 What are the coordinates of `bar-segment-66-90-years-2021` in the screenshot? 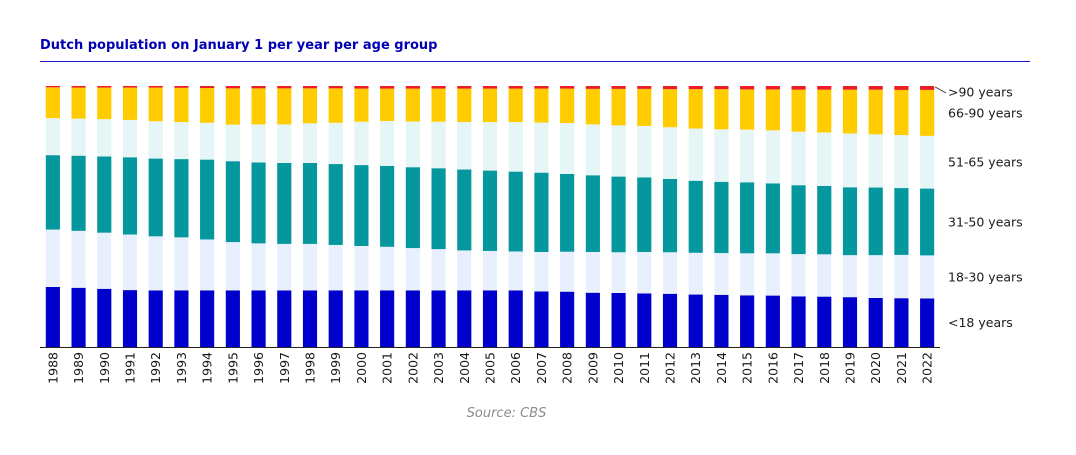 It's located at (901, 112).